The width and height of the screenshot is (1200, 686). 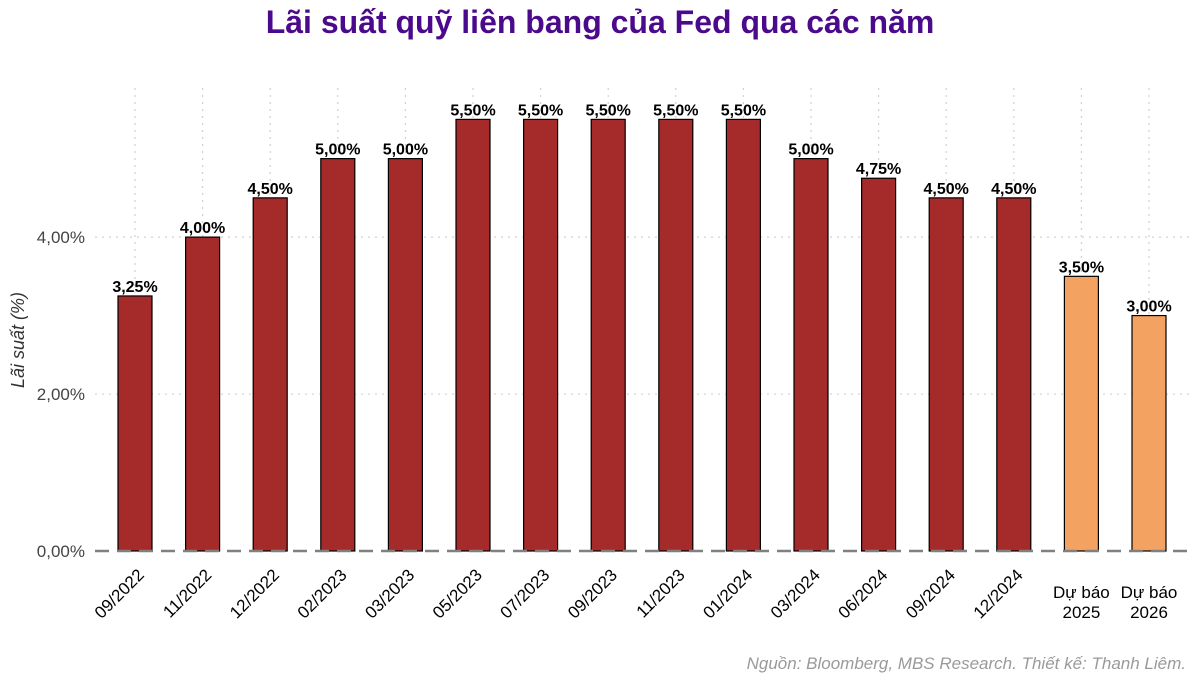 I want to click on data-label: 4,00%, so click(x=202, y=228).